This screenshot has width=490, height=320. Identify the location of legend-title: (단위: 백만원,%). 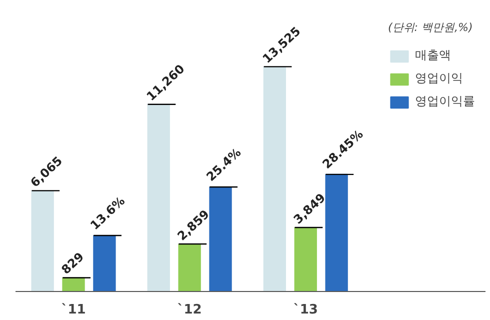
(431, 27).